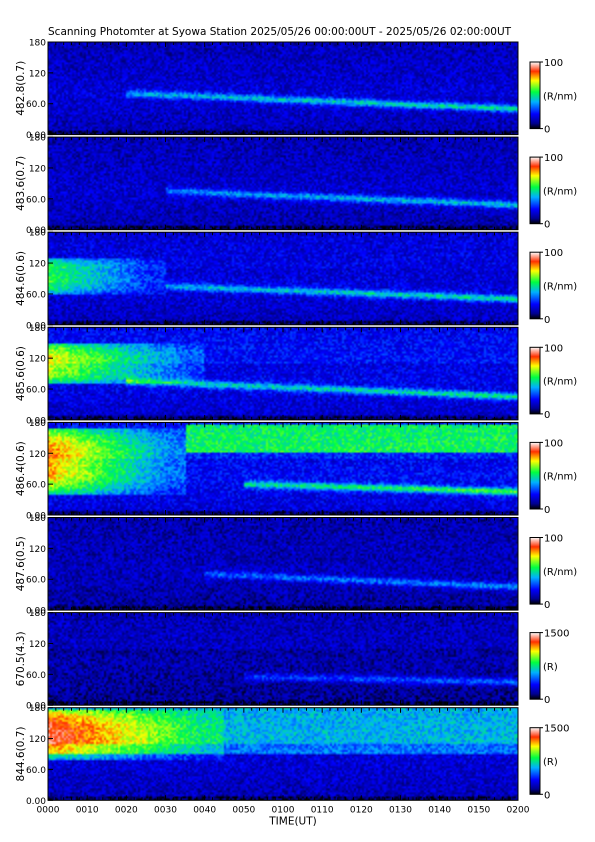 This screenshot has height=842, width=595. What do you see at coordinates (87, 810) in the screenshot?
I see `x-tick-label: 0010` at bounding box center [87, 810].